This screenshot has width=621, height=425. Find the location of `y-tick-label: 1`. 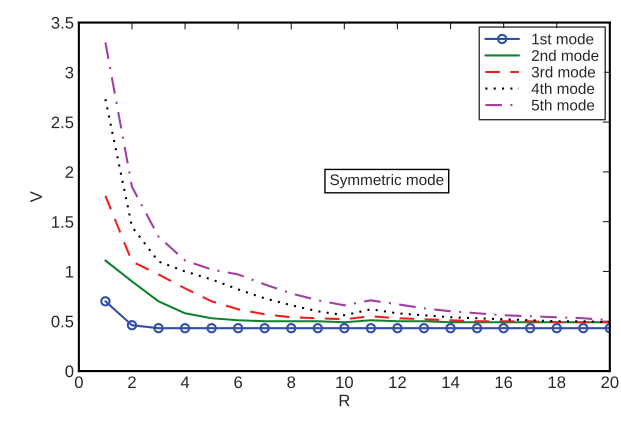

y-tick-label: 1 is located at coordinates (70, 272).